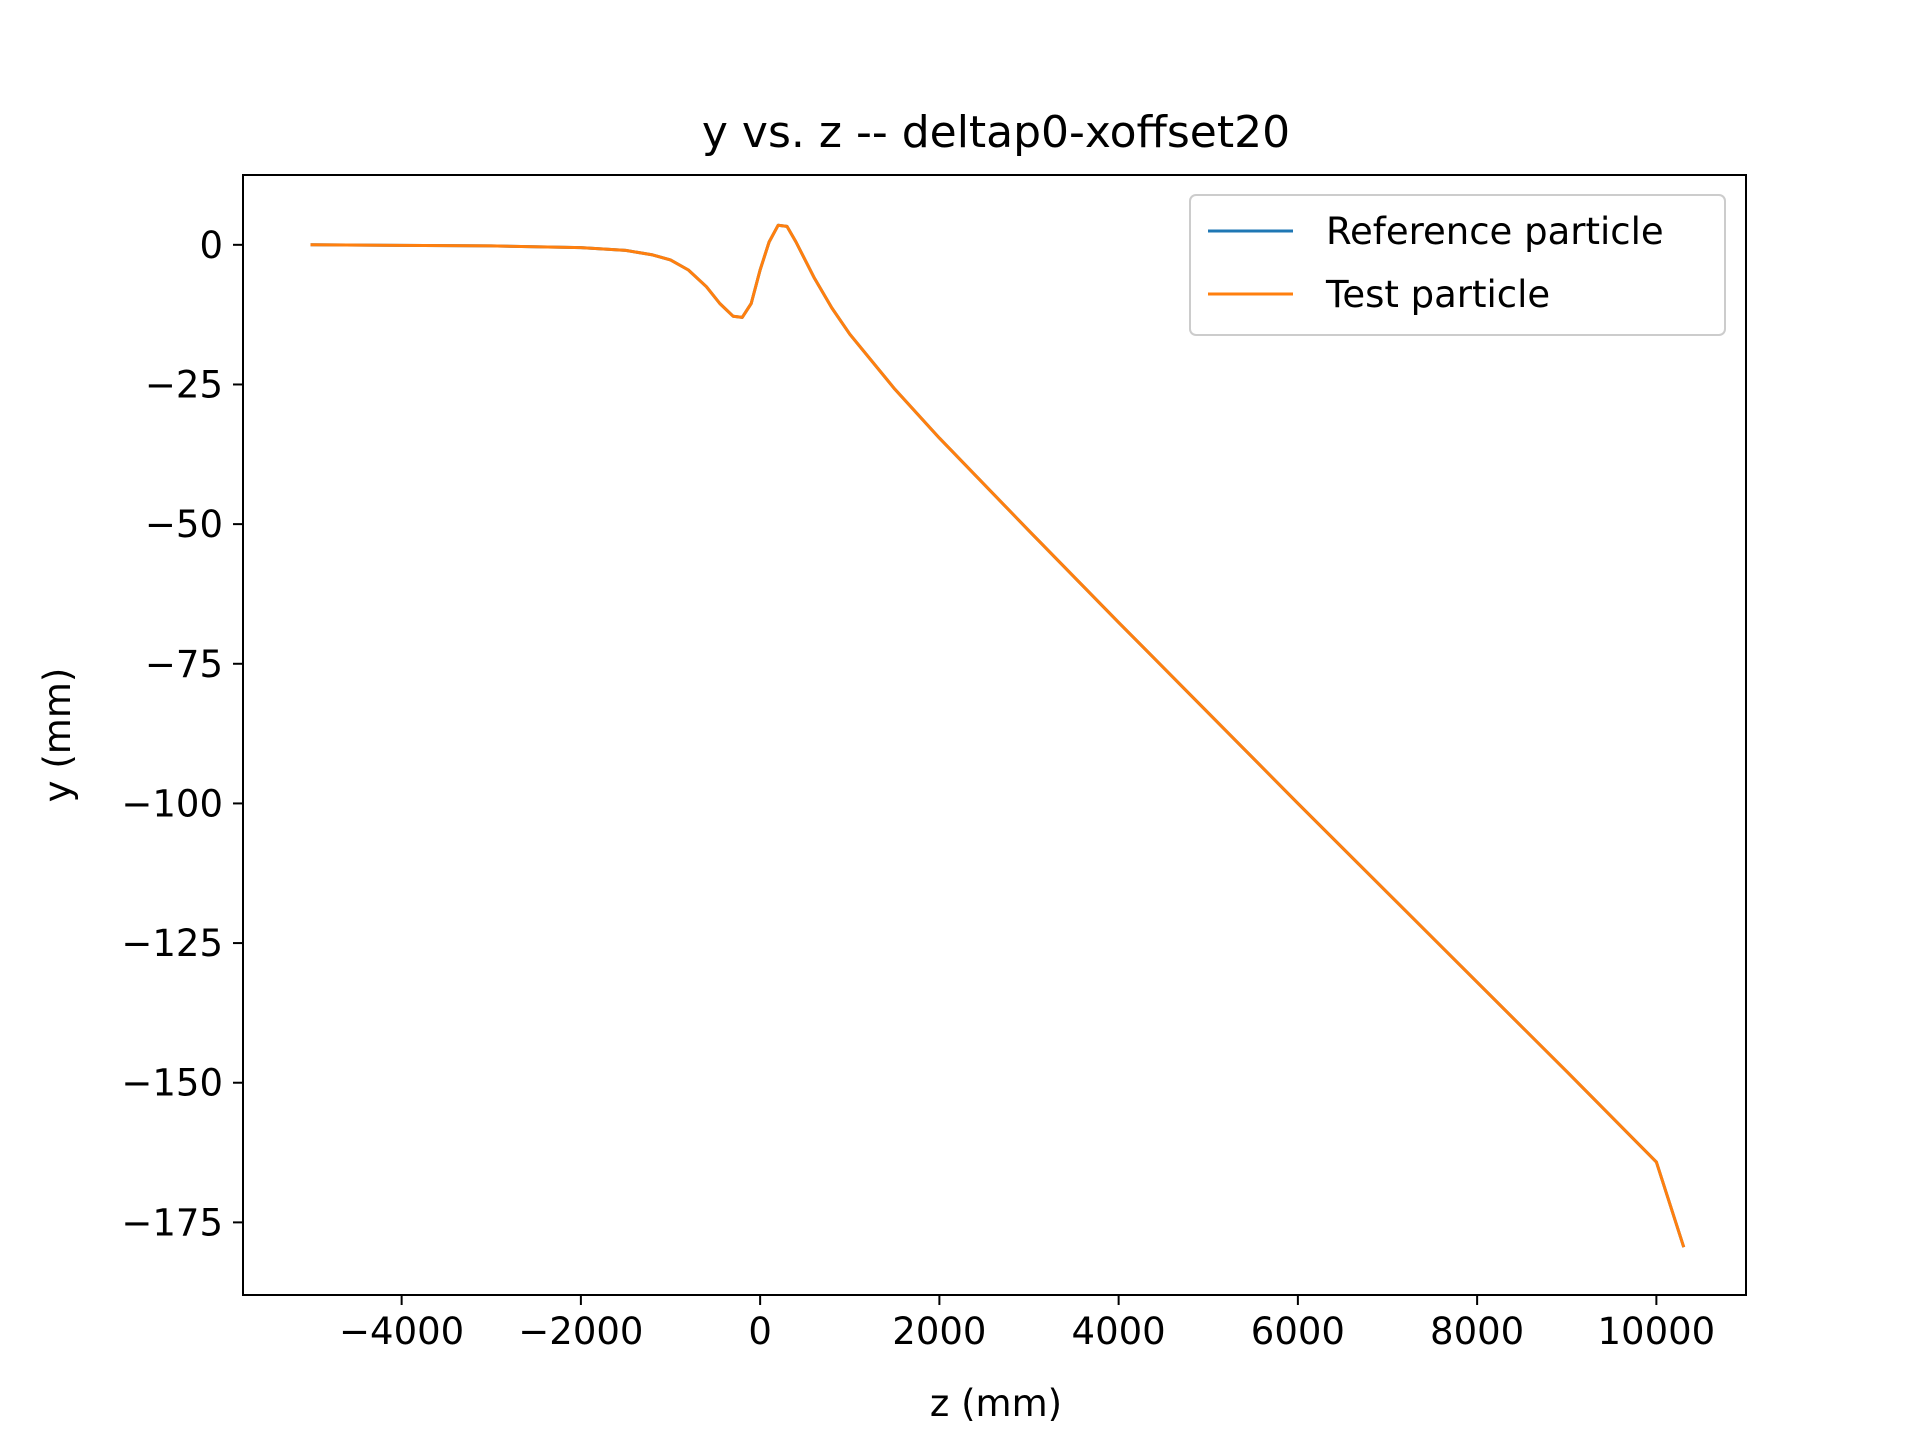 This screenshot has height=1440, width=1920. What do you see at coordinates (939, 1331) in the screenshot?
I see `x-tick-label: 2000` at bounding box center [939, 1331].